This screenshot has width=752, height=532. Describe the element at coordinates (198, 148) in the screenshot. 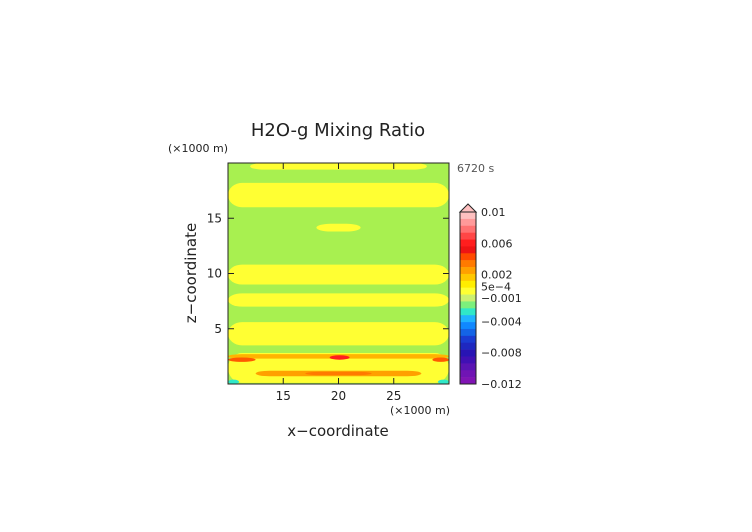

I see `y-axis-unit: (×1000 m)` at that location.